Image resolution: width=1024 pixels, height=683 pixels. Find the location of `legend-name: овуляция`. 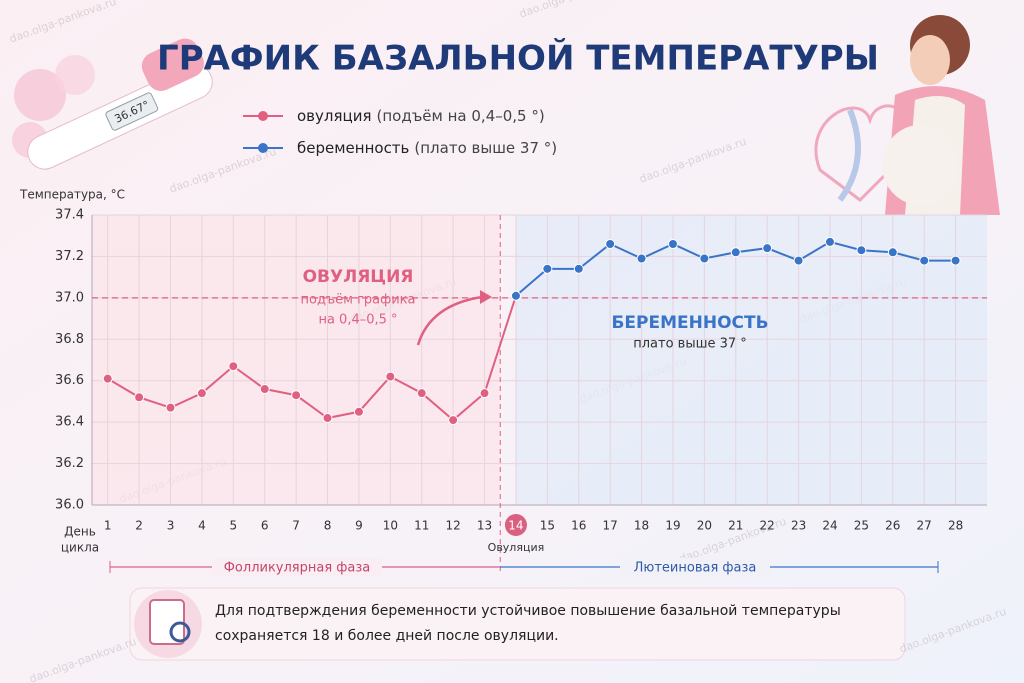

legend-name: овуляция is located at coordinates (334, 116).